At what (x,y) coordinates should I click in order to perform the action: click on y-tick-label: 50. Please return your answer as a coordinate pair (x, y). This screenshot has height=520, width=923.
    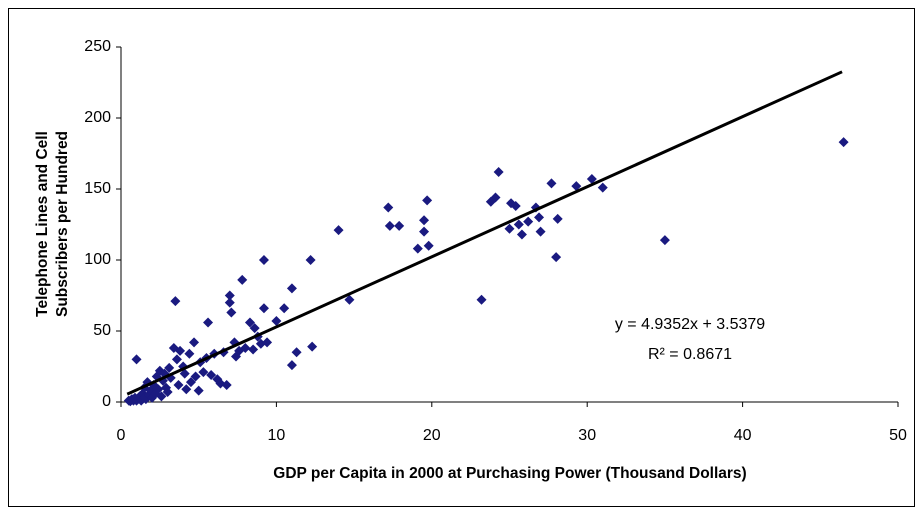
    Looking at the image, I should click on (102, 330).